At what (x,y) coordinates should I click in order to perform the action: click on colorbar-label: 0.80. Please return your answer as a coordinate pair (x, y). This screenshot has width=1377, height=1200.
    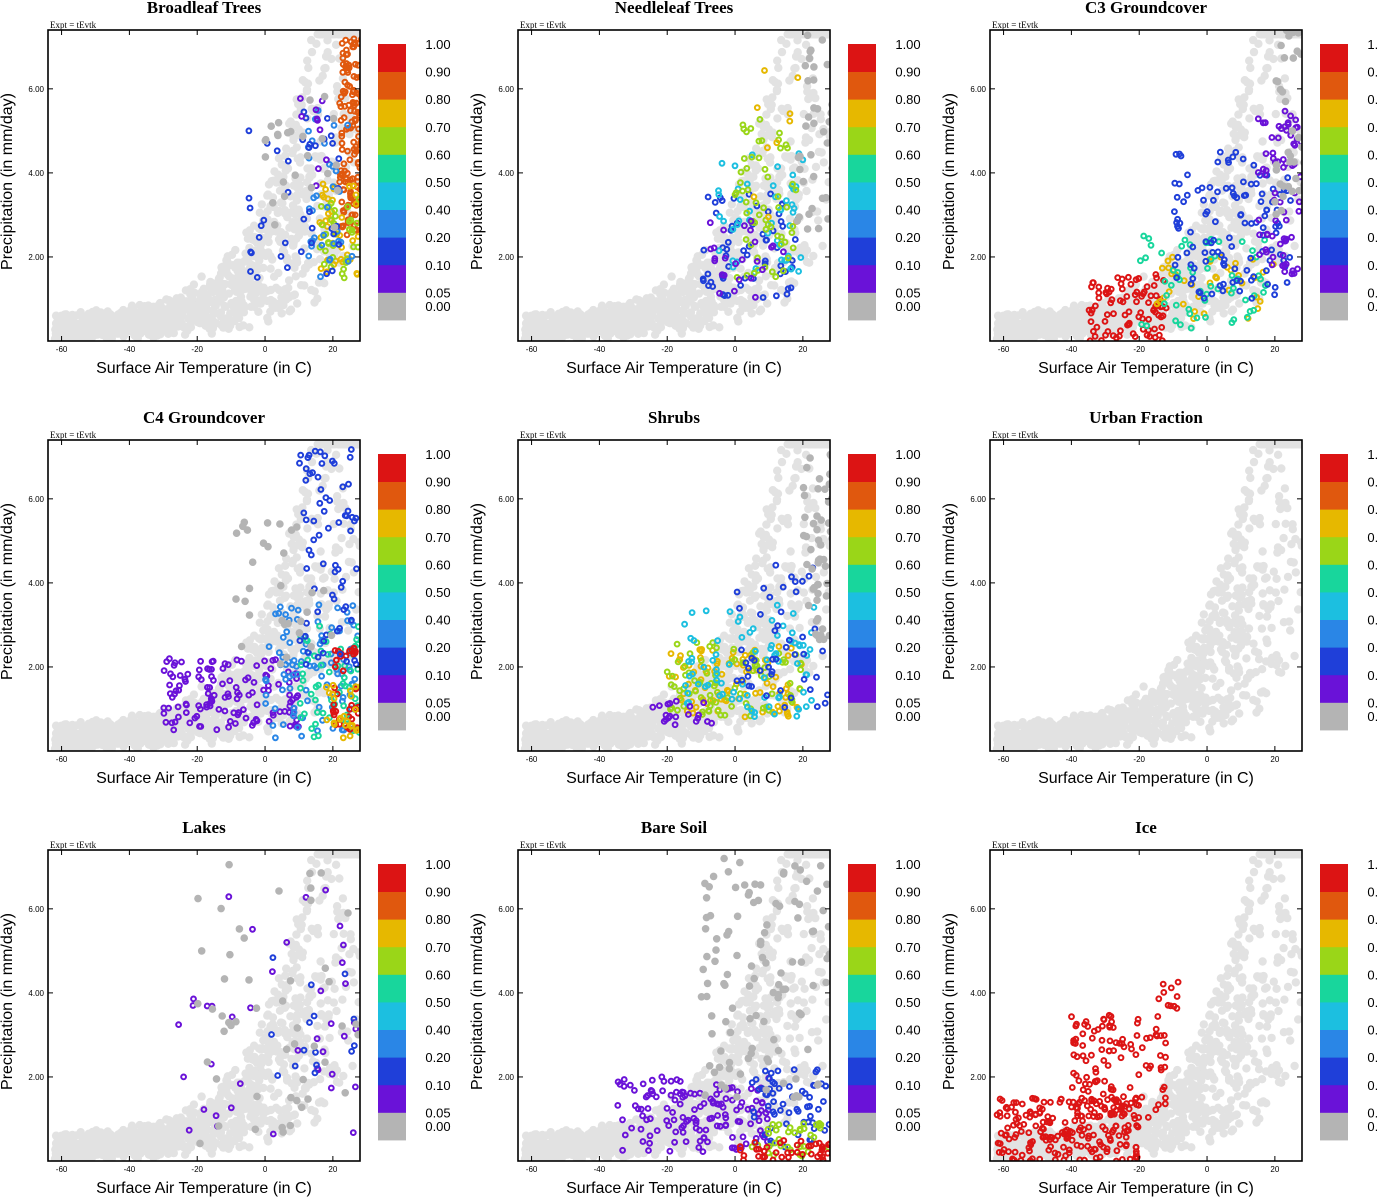
    Looking at the image, I should click on (1372, 99).